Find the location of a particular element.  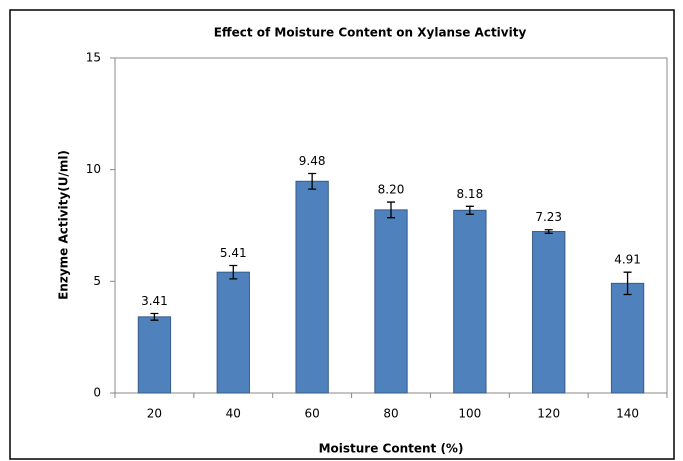

y-tick-label: 15 is located at coordinates (93, 58).